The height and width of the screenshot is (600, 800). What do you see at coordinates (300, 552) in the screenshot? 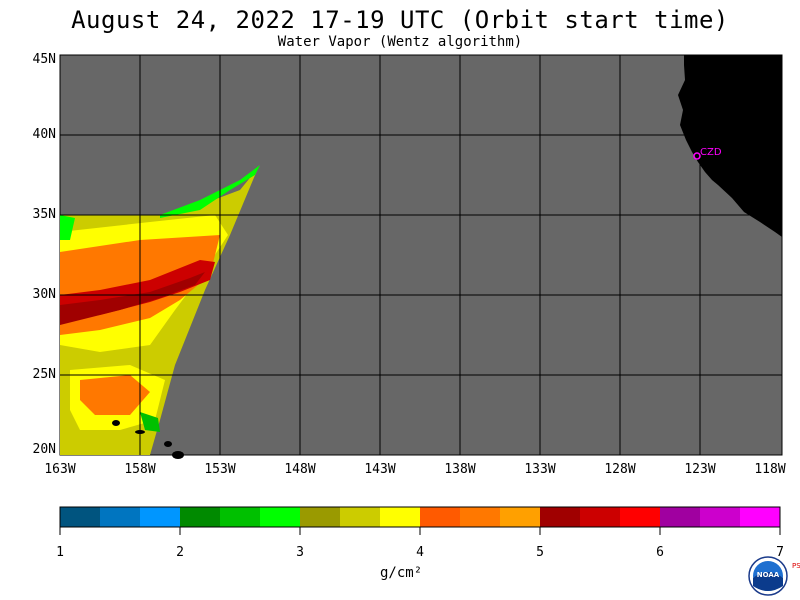
I see `colorbar-tick-3: 3` at bounding box center [300, 552].